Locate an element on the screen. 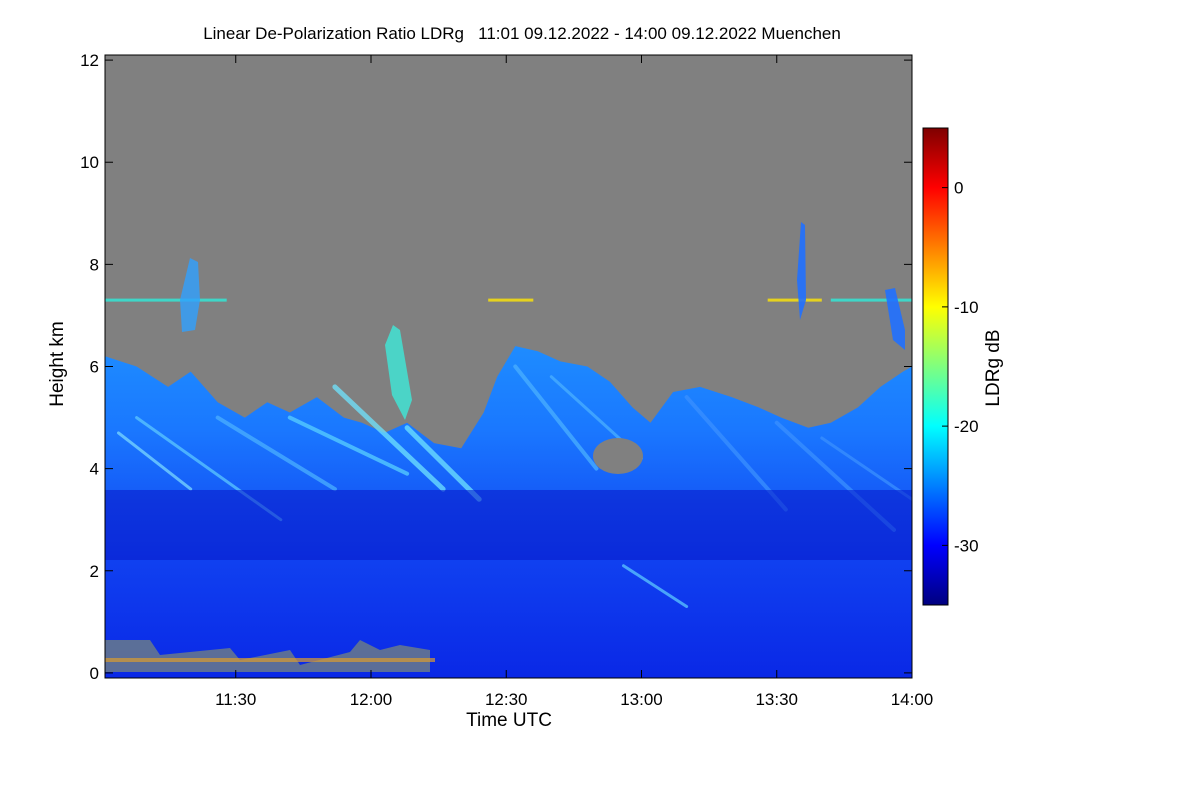  x-tick-label: 11:30 is located at coordinates (235, 699).